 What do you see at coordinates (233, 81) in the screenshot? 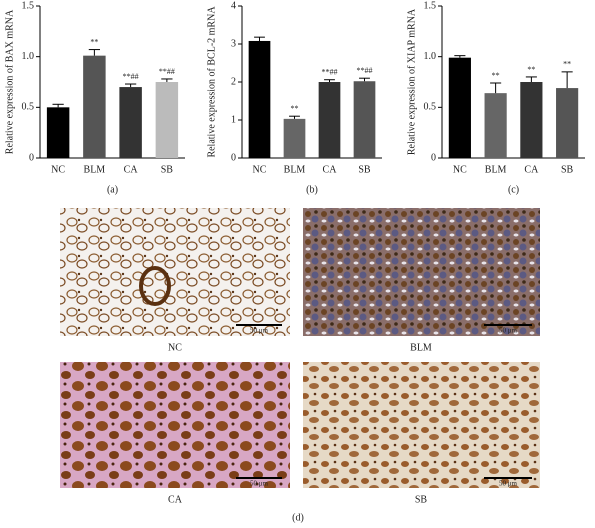
I see `y-tick-label: 2` at bounding box center [233, 81].